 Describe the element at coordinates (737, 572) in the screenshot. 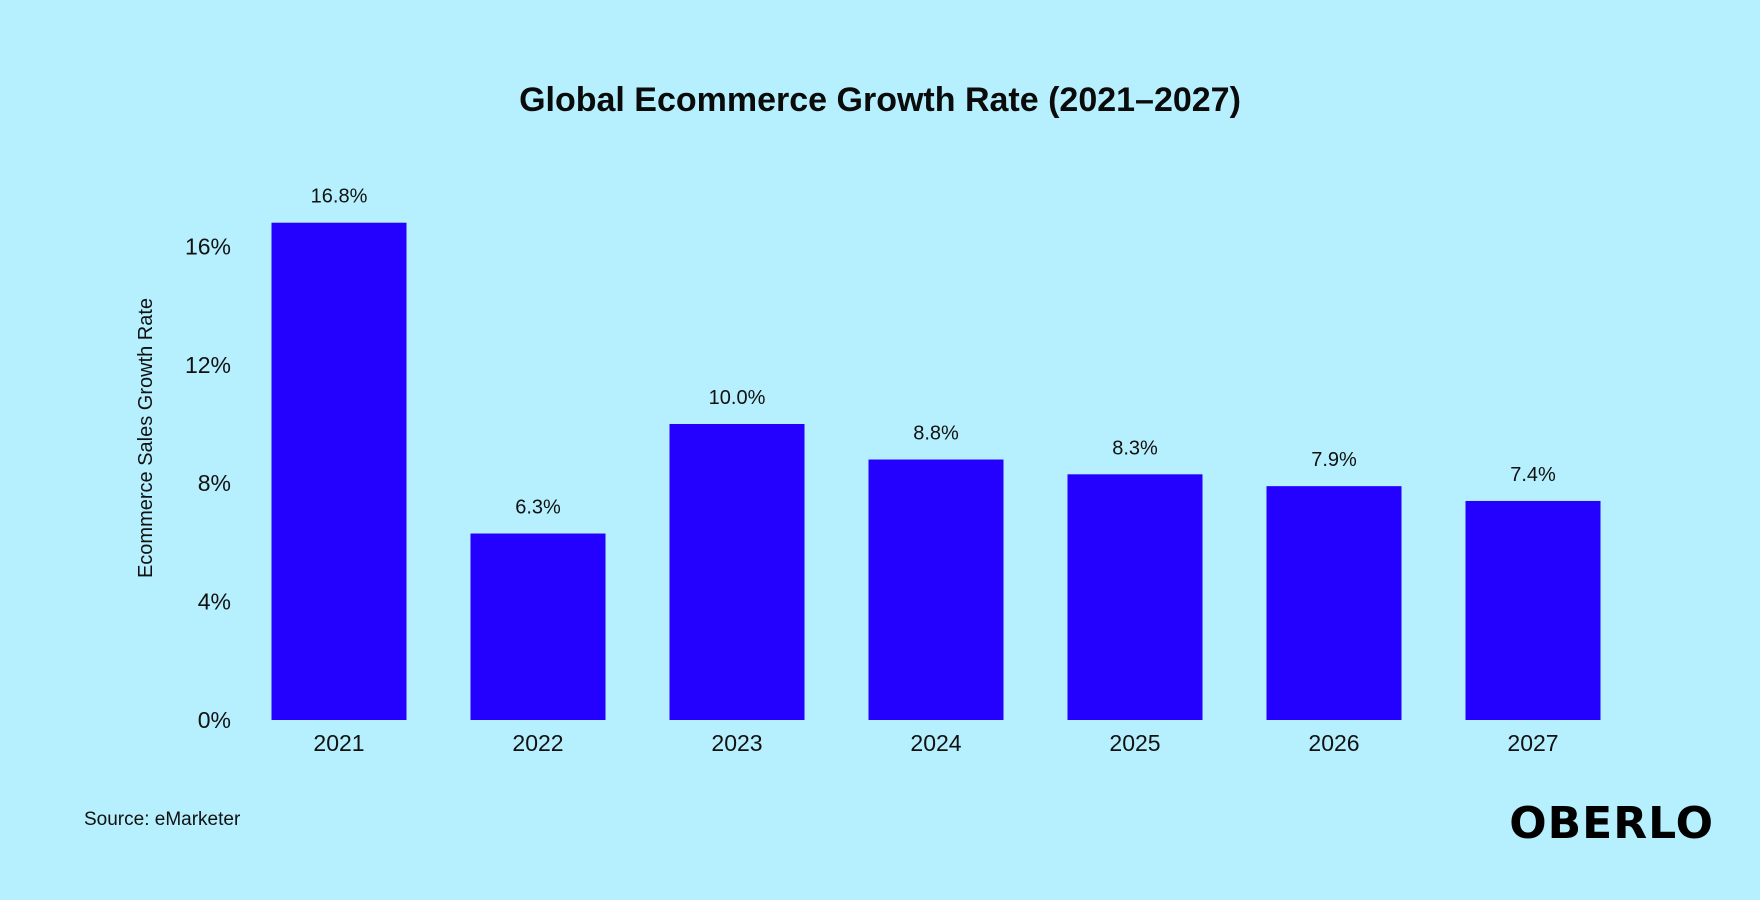

I see `bar-2023` at that location.